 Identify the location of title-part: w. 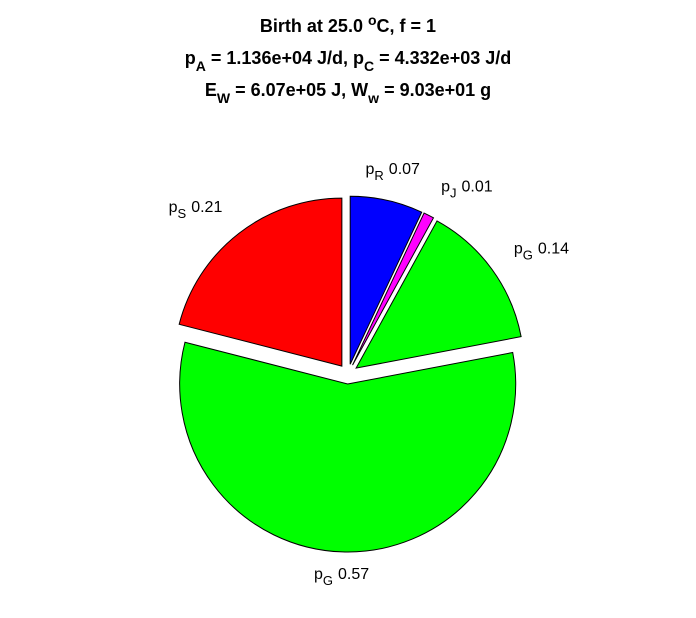
(373, 98).